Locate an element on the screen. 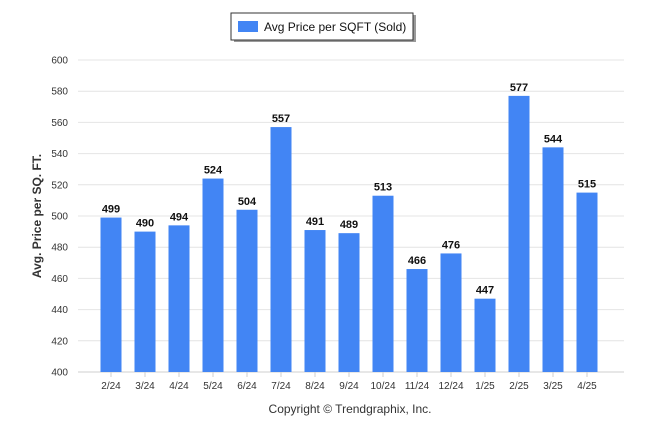 This screenshot has width=646, height=439. data-label: 466 is located at coordinates (417, 261).